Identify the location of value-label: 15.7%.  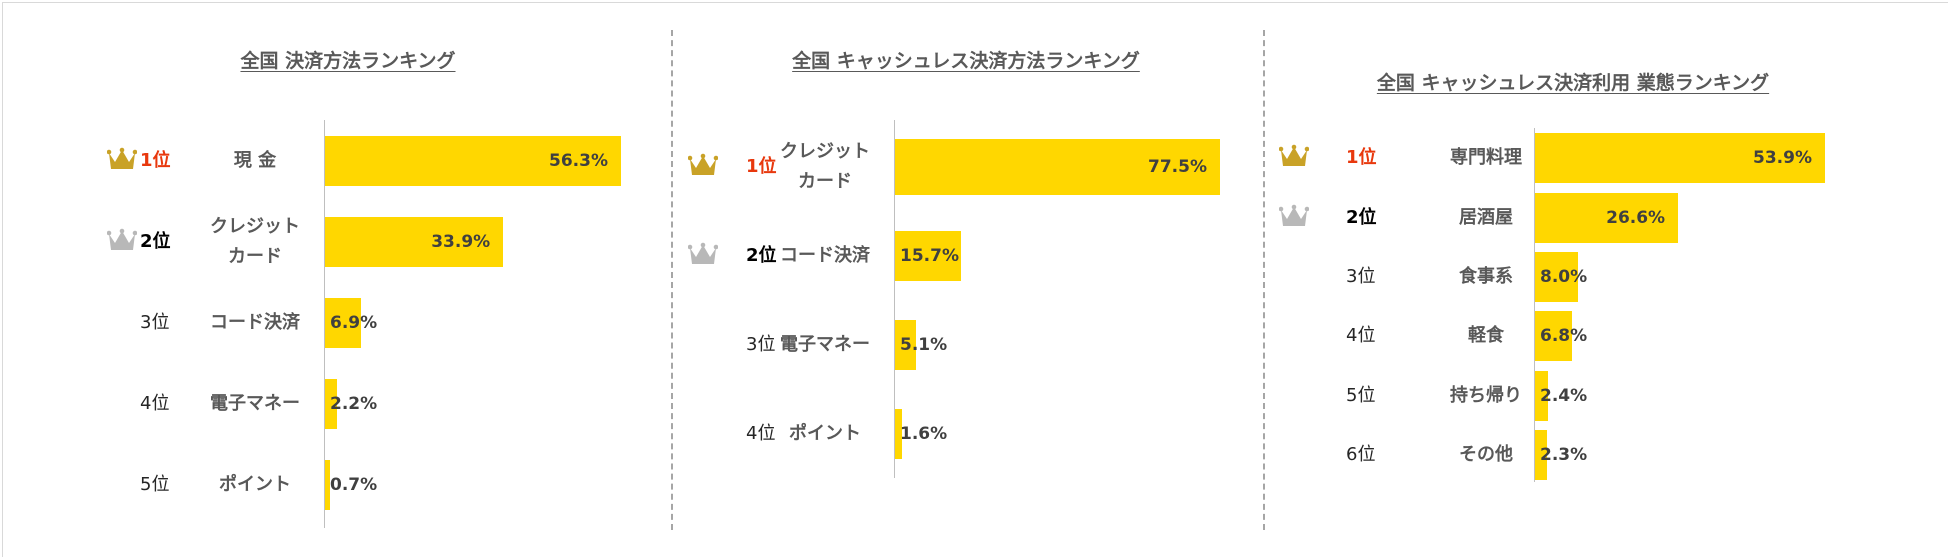
(929, 256).